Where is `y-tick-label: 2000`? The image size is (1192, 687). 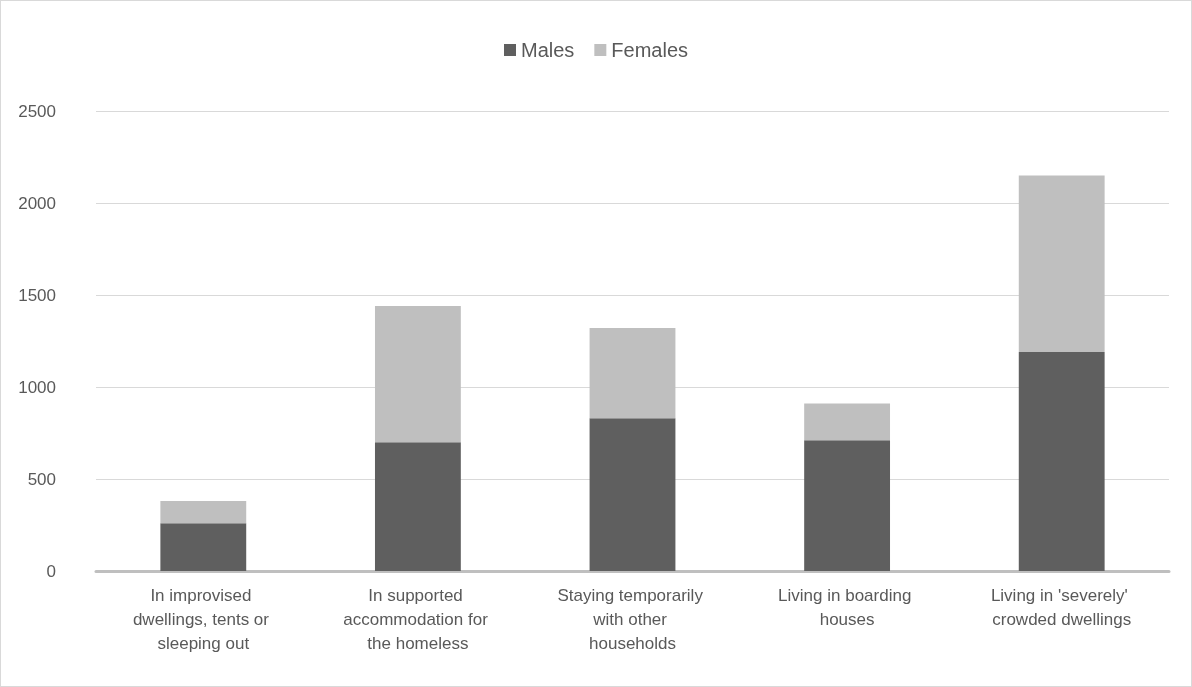
y-tick-label: 2000 is located at coordinates (37, 203).